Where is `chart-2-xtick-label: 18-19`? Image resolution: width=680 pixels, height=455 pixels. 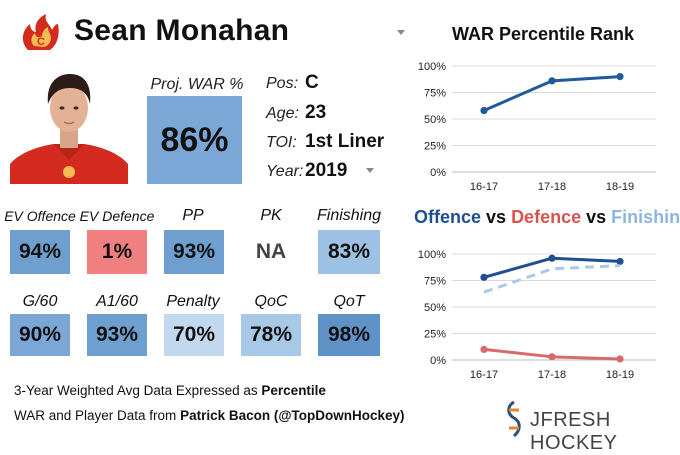
chart-2-xtick-label: 18-19 is located at coordinates (620, 375).